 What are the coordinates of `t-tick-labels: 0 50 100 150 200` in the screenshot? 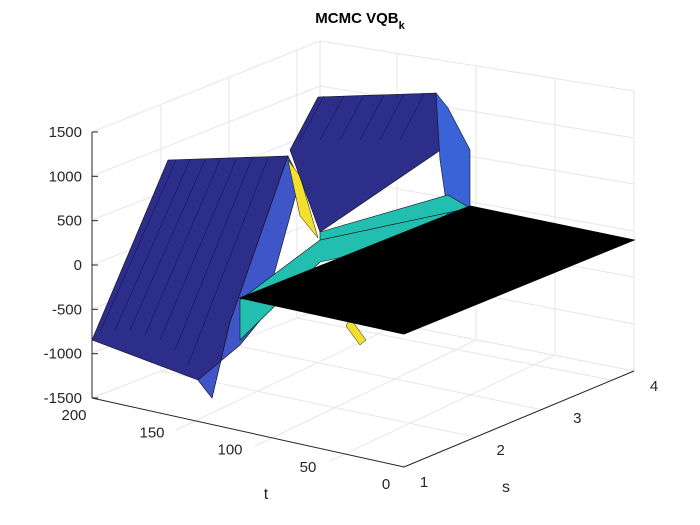 It's located at (225, 450).